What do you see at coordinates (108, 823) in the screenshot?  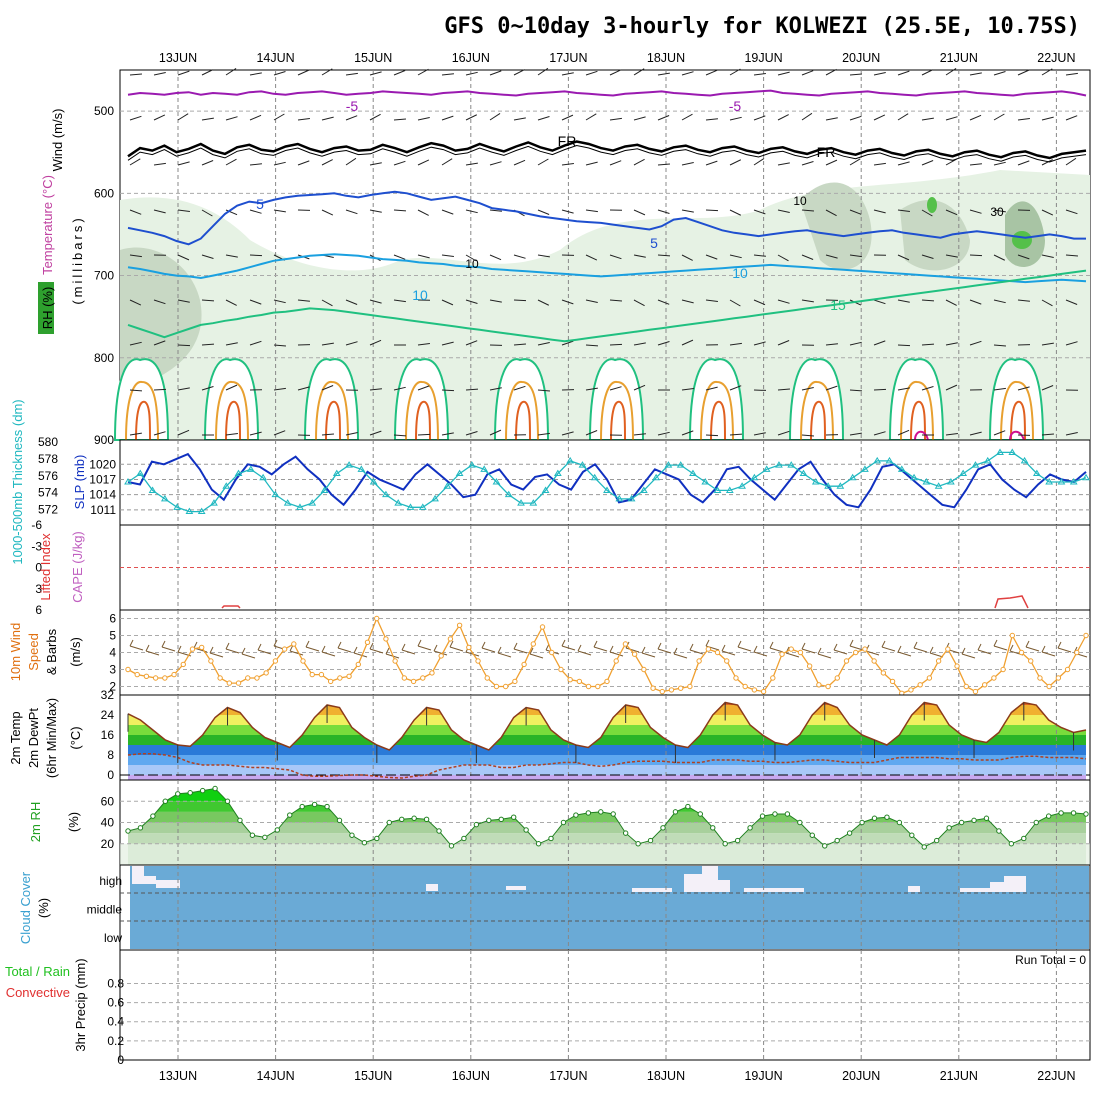 I see `tick-label: 40` at bounding box center [108, 823].